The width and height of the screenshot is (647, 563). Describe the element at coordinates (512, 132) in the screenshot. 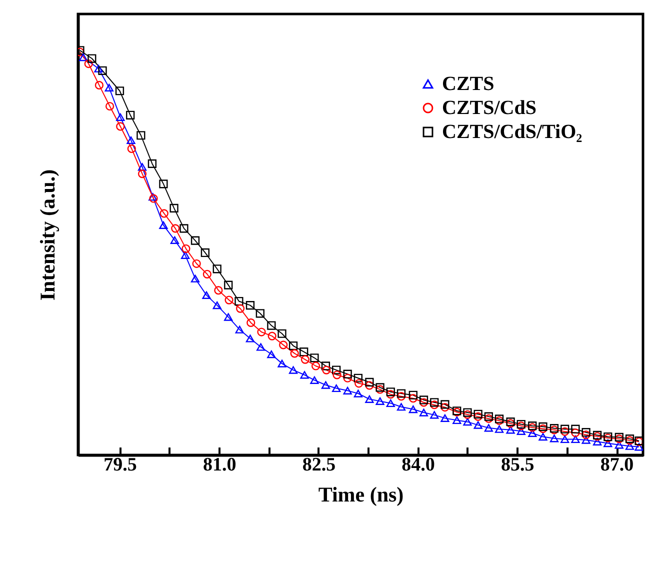

I see `legend-label: CZTS/CdS/TiO₂` at that location.